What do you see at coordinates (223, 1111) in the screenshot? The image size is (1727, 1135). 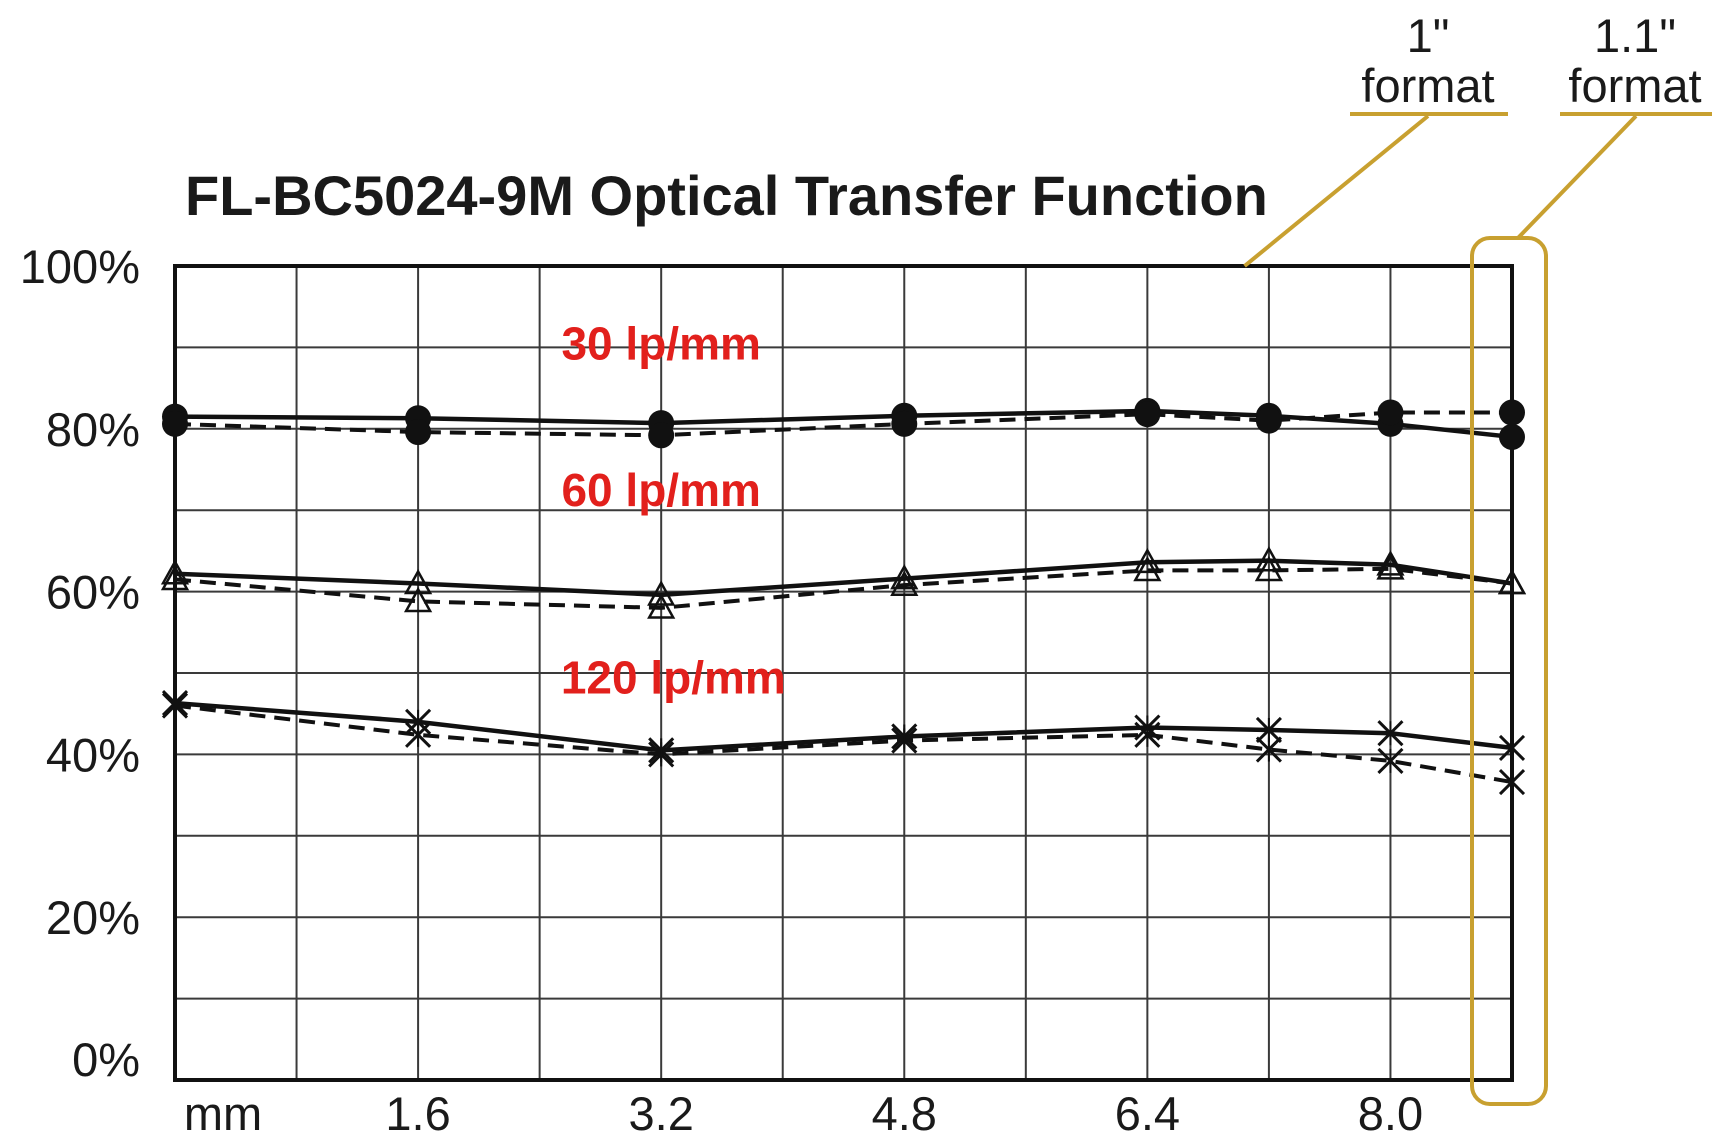 I see `x-tick-label-unit: mm` at bounding box center [223, 1111].